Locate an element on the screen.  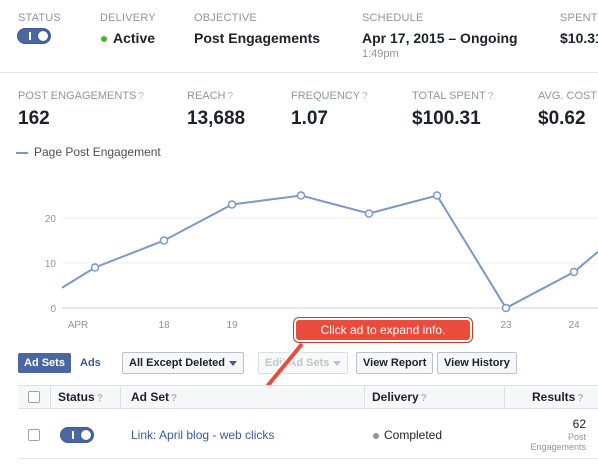
view-report-button: View Report is located at coordinates (395, 363).